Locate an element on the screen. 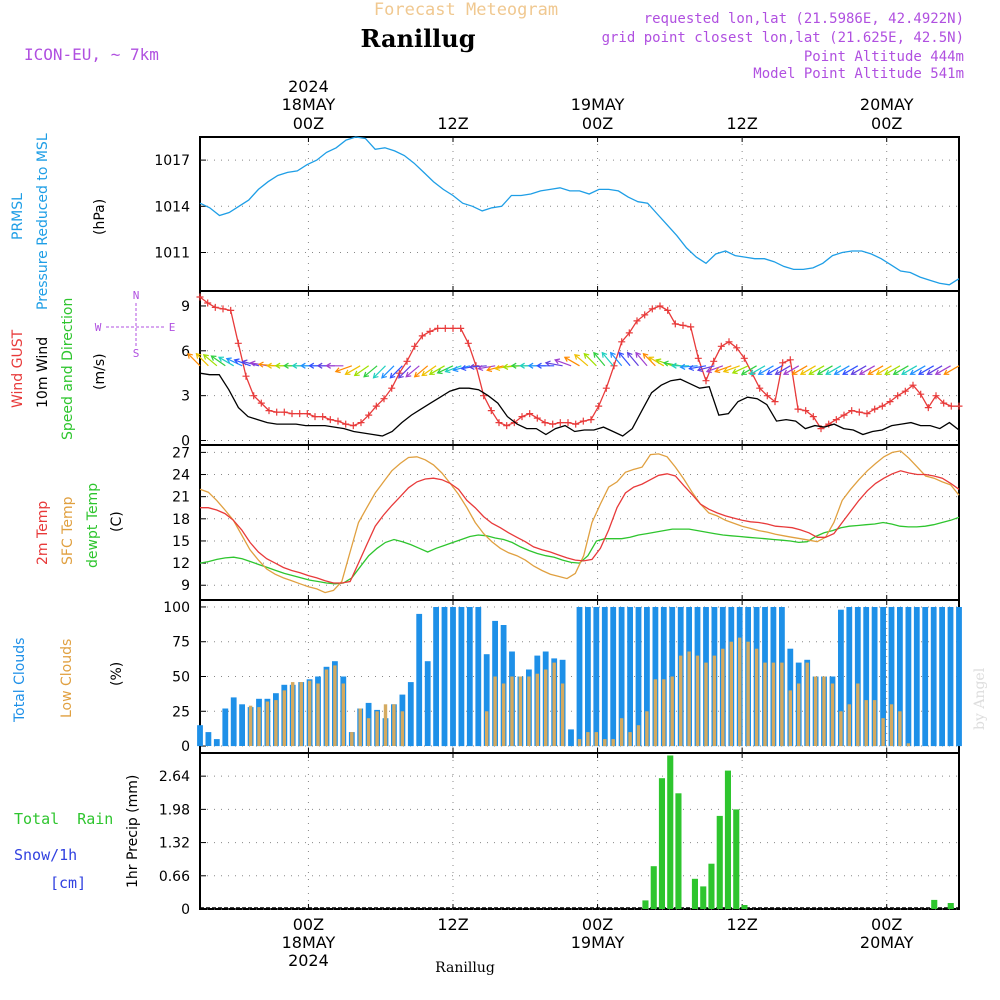 This screenshot has width=1000, height=1000. precip-ytick-label: 1.32 is located at coordinates (174, 844).